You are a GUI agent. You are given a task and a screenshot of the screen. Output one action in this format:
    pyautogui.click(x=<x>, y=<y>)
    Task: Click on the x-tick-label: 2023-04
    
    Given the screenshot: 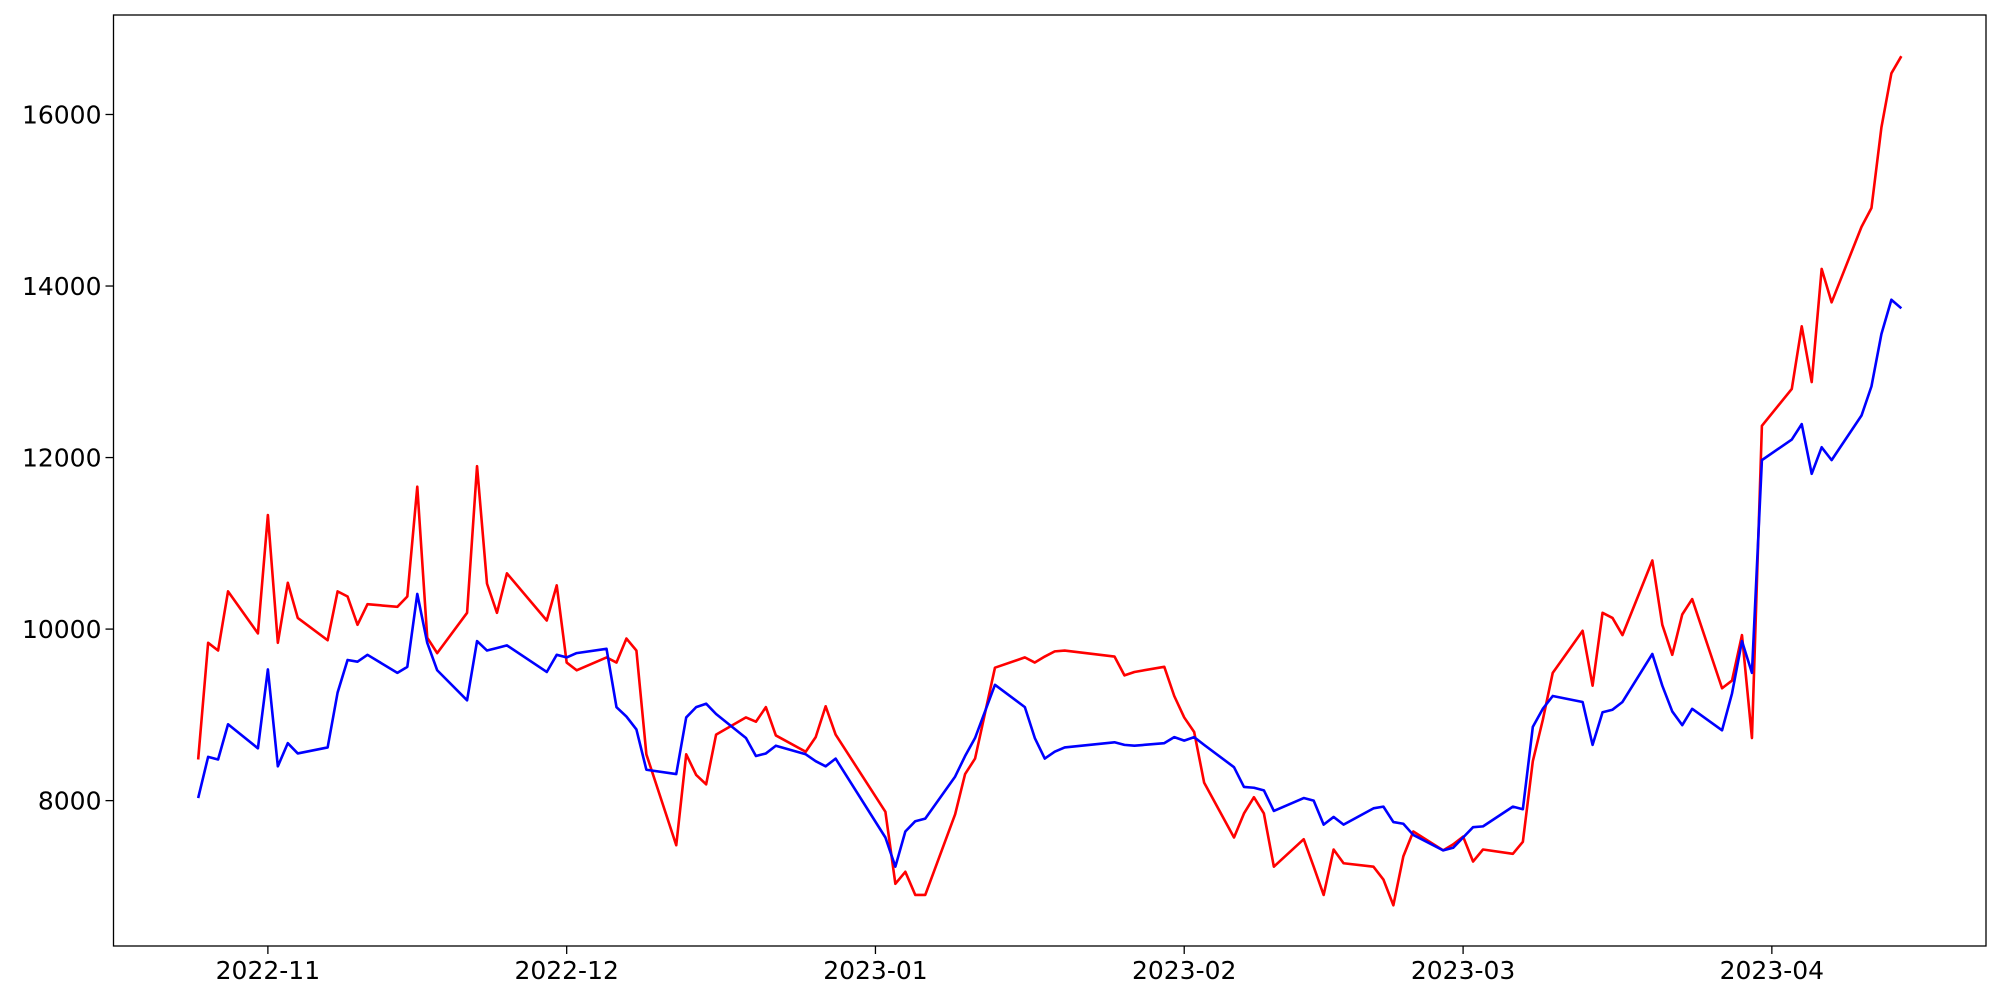 What is the action you would take?
    pyautogui.click(x=1772, y=970)
    